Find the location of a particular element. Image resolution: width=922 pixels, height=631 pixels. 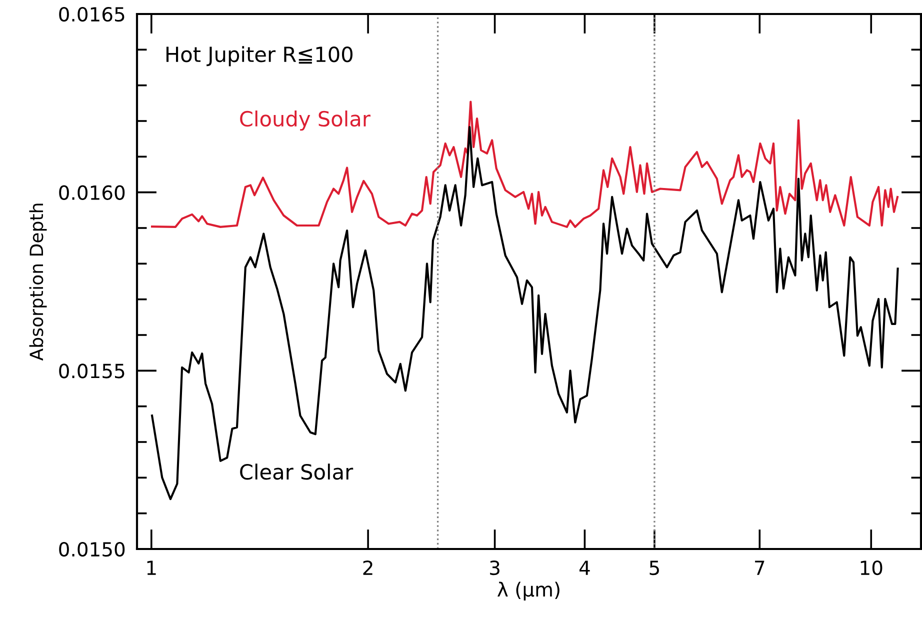

x-tick-label: 2 is located at coordinates (367, 567).